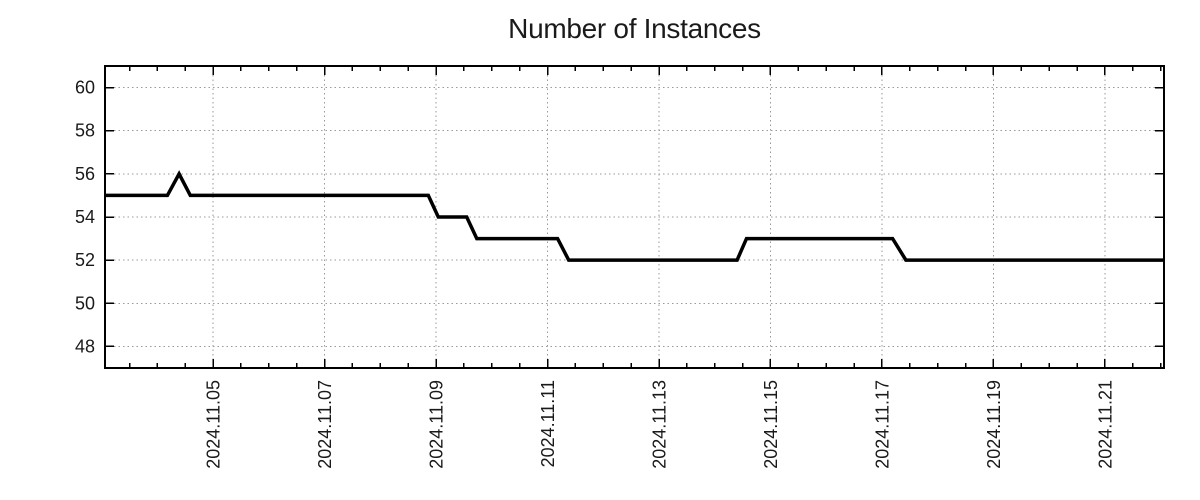  Describe the element at coordinates (85, 346) in the screenshot. I see `y-tick-label: 48` at that location.